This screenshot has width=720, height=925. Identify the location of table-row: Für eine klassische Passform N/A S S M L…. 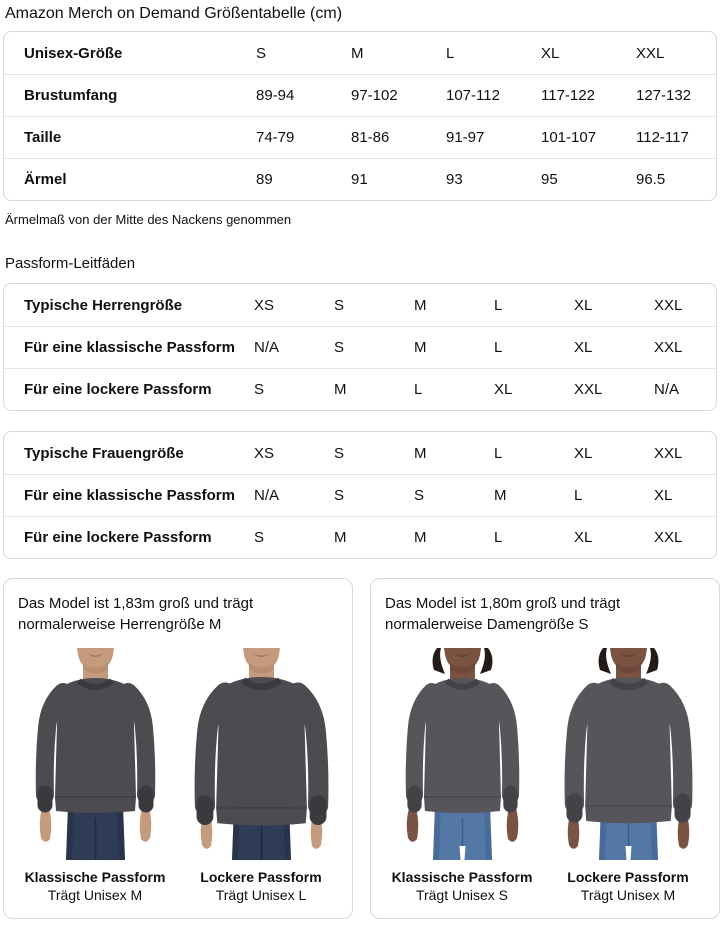
(360, 495).